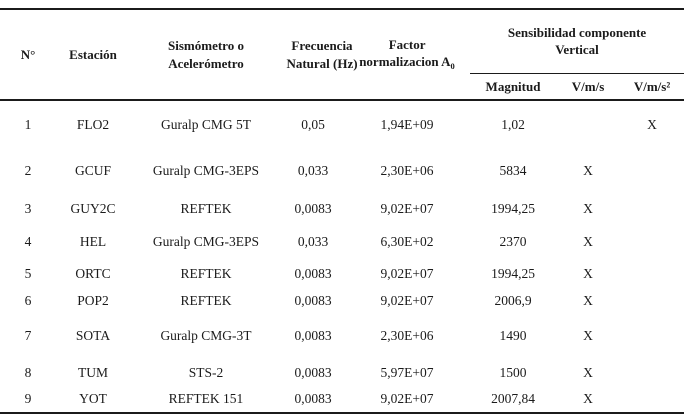  What do you see at coordinates (342, 242) in the screenshot?
I see `table-row: 4 HEL Guralp CMG-3EPS 0,033 6,30E+02 2370 X` at bounding box center [342, 242].